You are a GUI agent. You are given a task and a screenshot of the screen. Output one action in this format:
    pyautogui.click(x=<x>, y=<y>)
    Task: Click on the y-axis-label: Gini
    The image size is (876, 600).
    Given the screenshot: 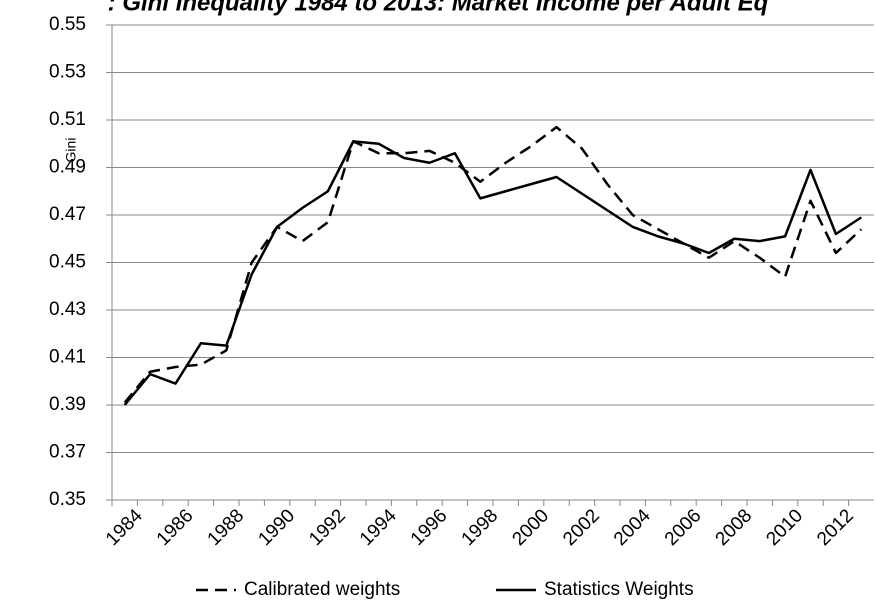 What is the action you would take?
    pyautogui.click(x=71, y=150)
    